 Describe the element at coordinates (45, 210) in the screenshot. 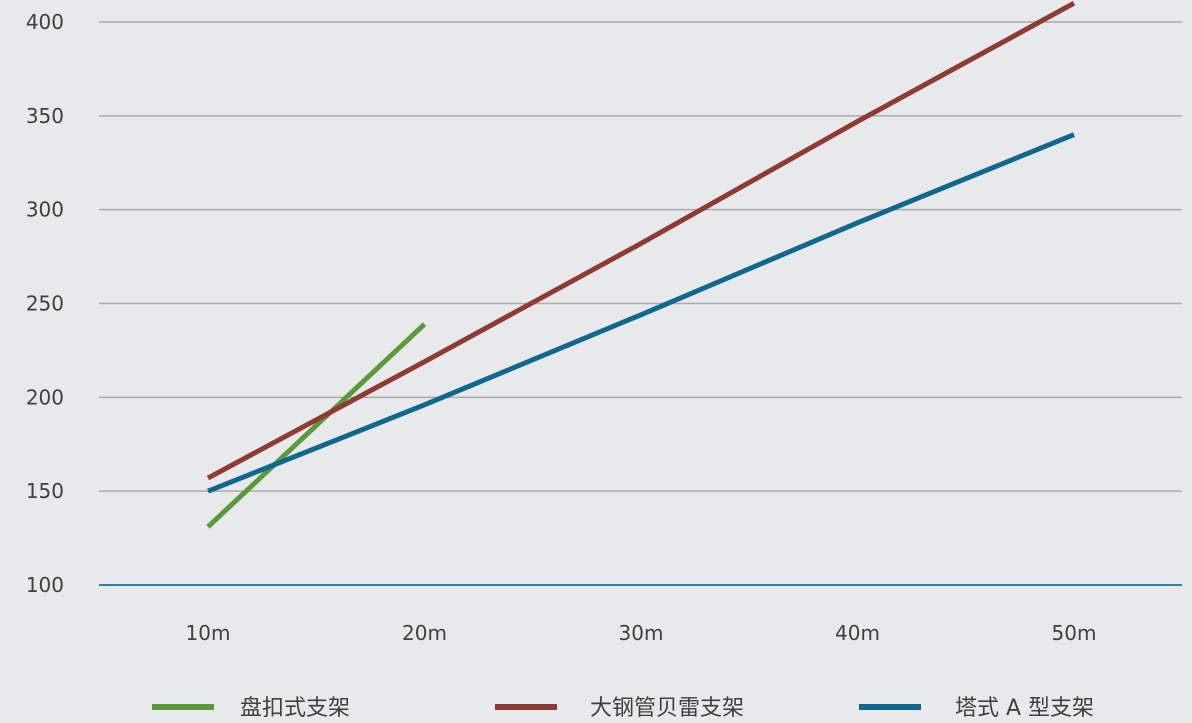

I see `y-tick-label: 300` at that location.